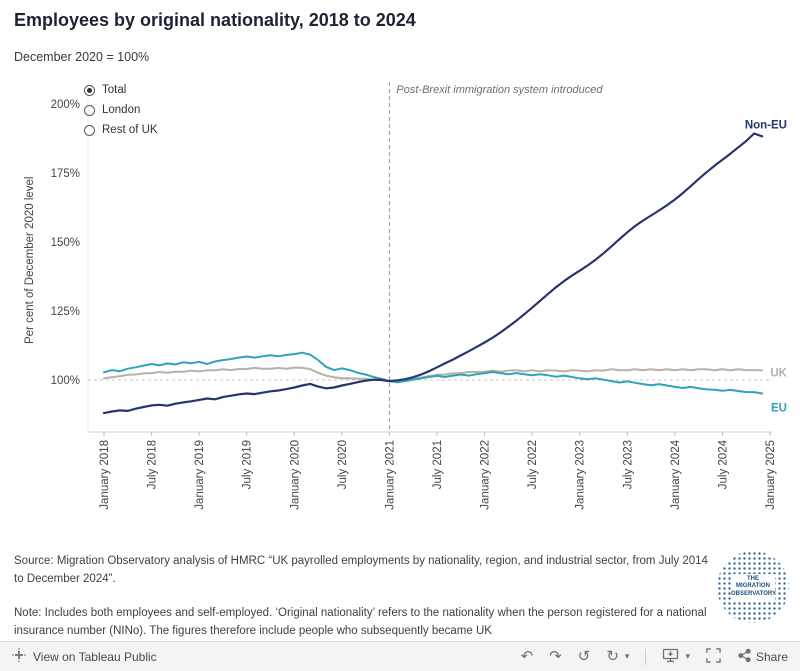 The height and width of the screenshot is (671, 800). Describe the element at coordinates (676, 474) in the screenshot. I see `x-tick-label: January 2024` at that location.